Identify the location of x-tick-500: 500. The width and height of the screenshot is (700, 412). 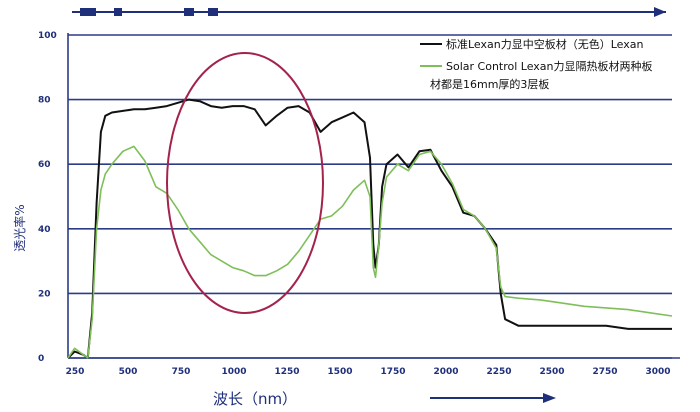
(128, 372).